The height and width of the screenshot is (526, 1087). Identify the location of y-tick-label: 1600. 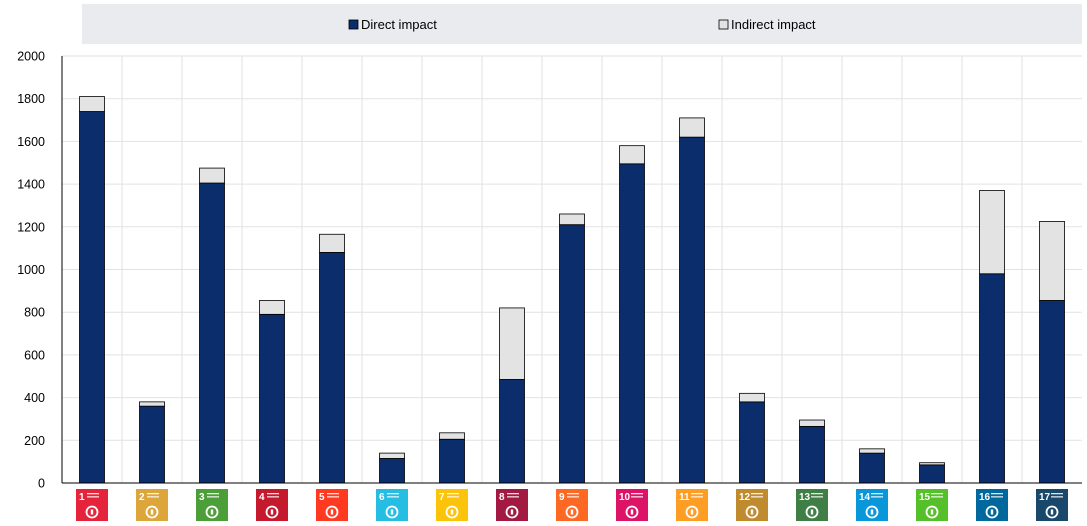
(31, 142).